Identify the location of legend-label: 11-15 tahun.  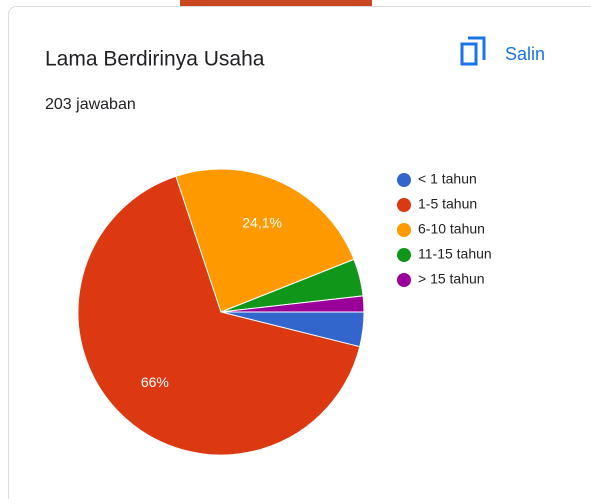
(455, 254).